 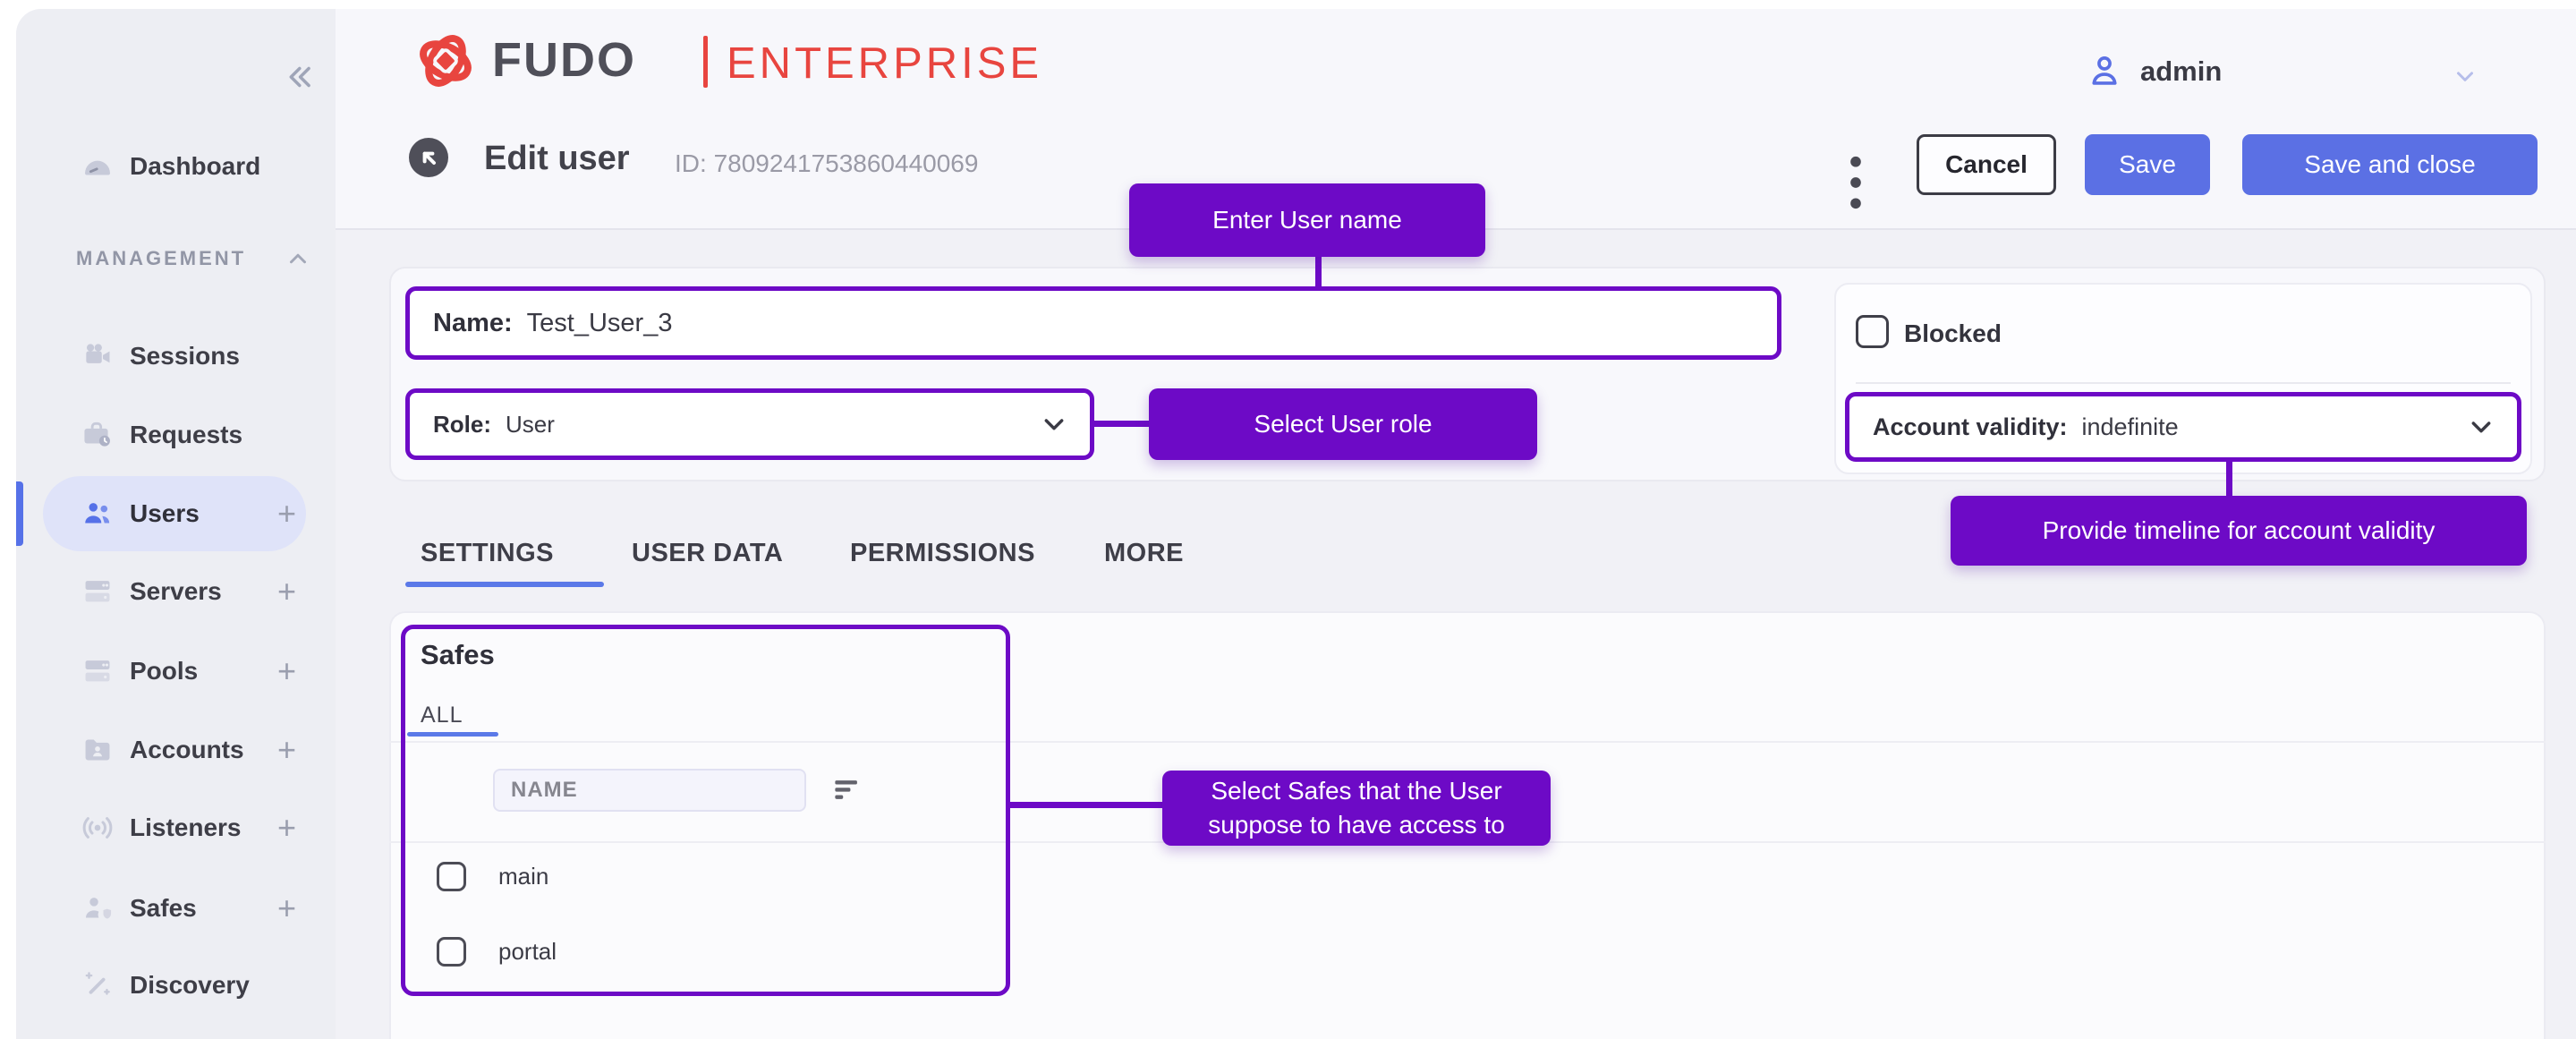 What do you see at coordinates (446, 61) in the screenshot?
I see `fudo-logo-icon` at bounding box center [446, 61].